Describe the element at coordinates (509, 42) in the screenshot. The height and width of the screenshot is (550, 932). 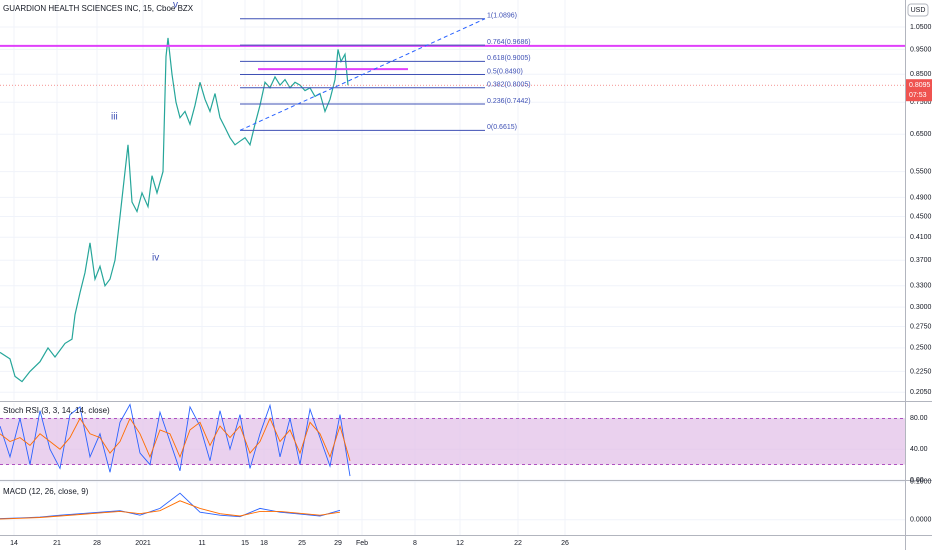
I see `fib-label: 0.764(0.9686)` at that location.